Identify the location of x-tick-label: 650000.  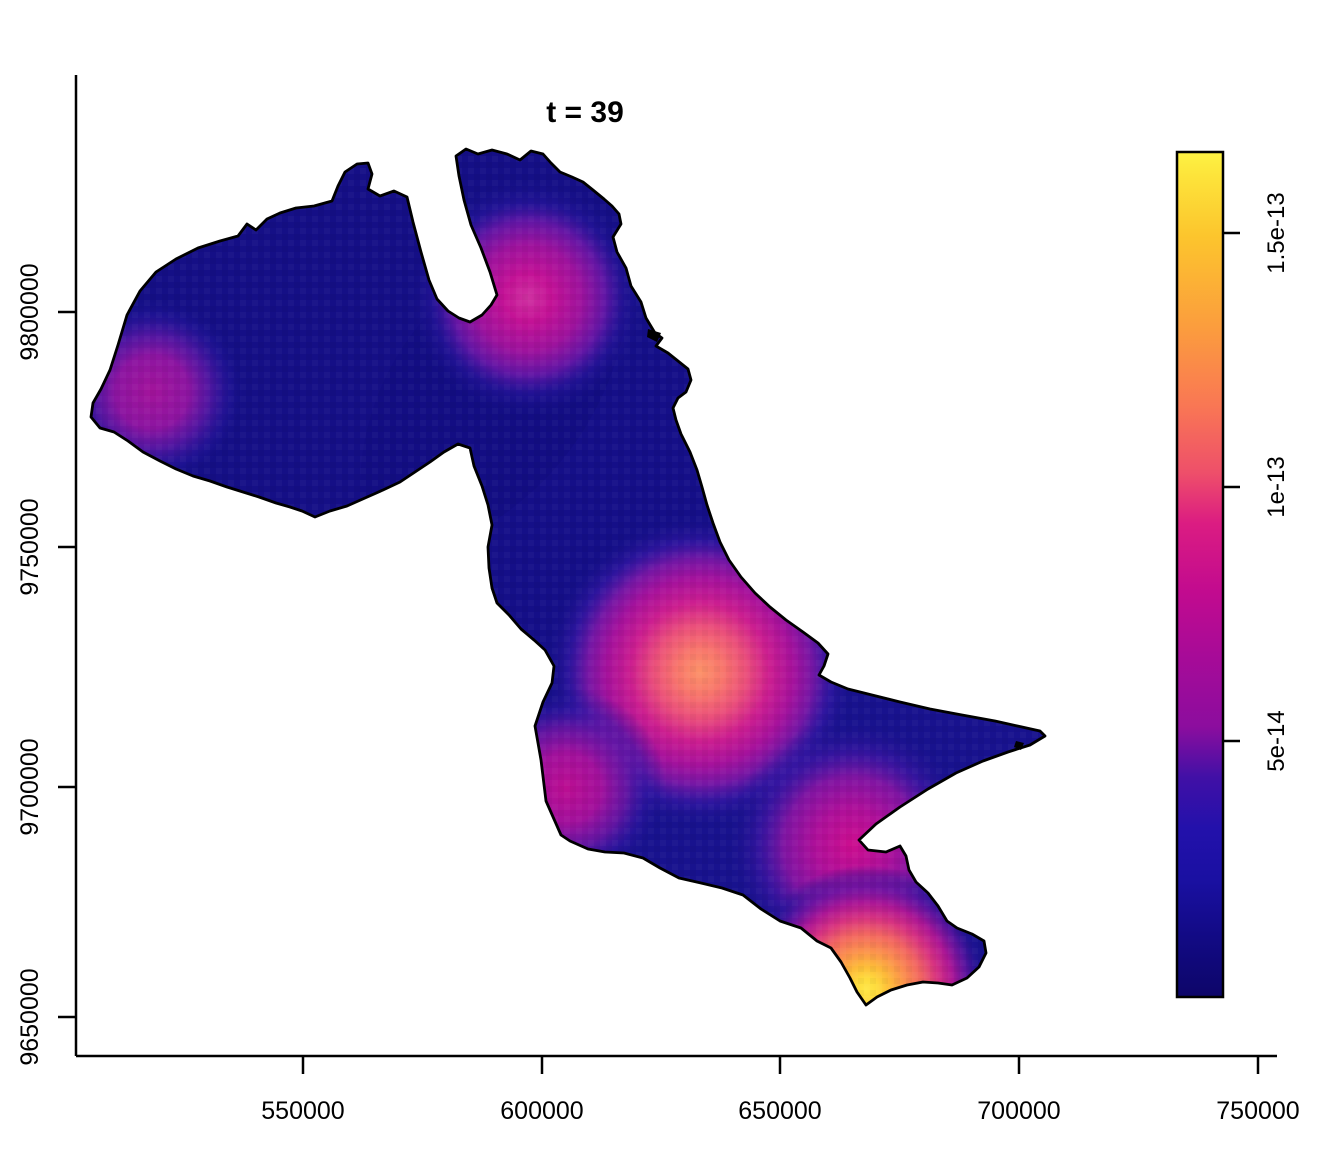
(779, 1111).